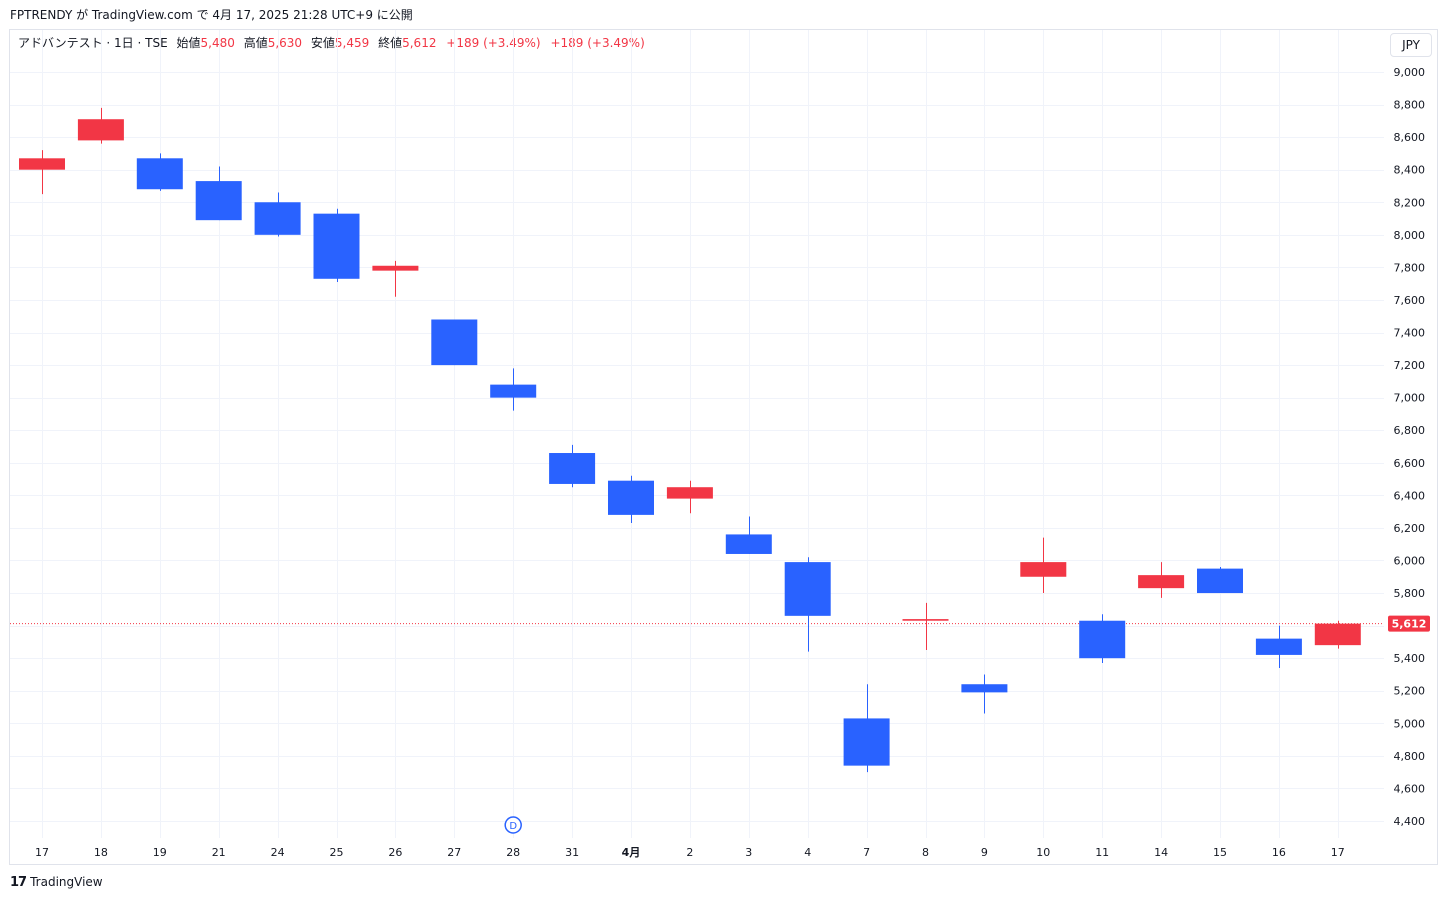 Image resolution: width=1448 pixels, height=901 pixels. I want to click on y-tick-label: 4,600, so click(1410, 788).